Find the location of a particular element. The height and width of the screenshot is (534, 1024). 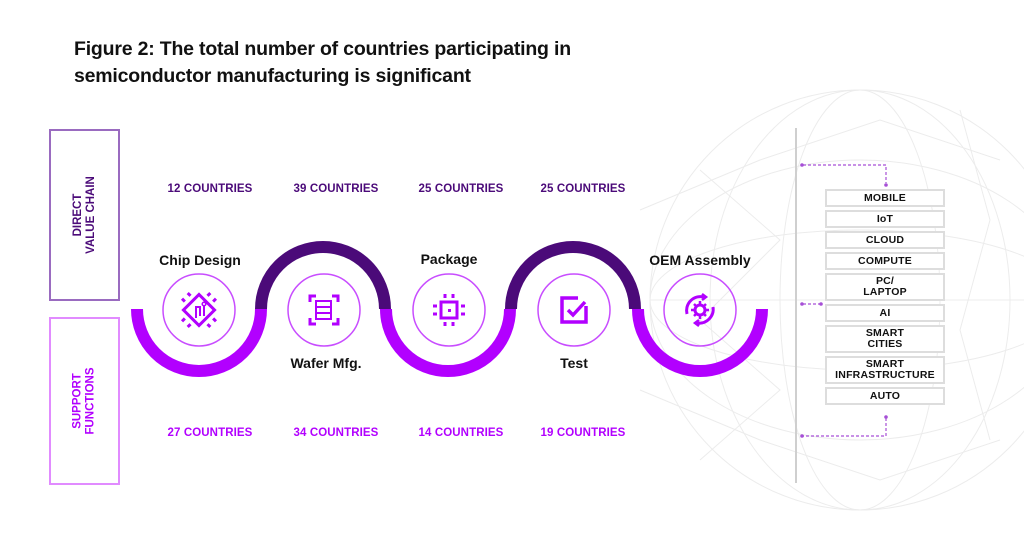

test-support-count: 19 COUNTRIES is located at coordinates (583, 433).